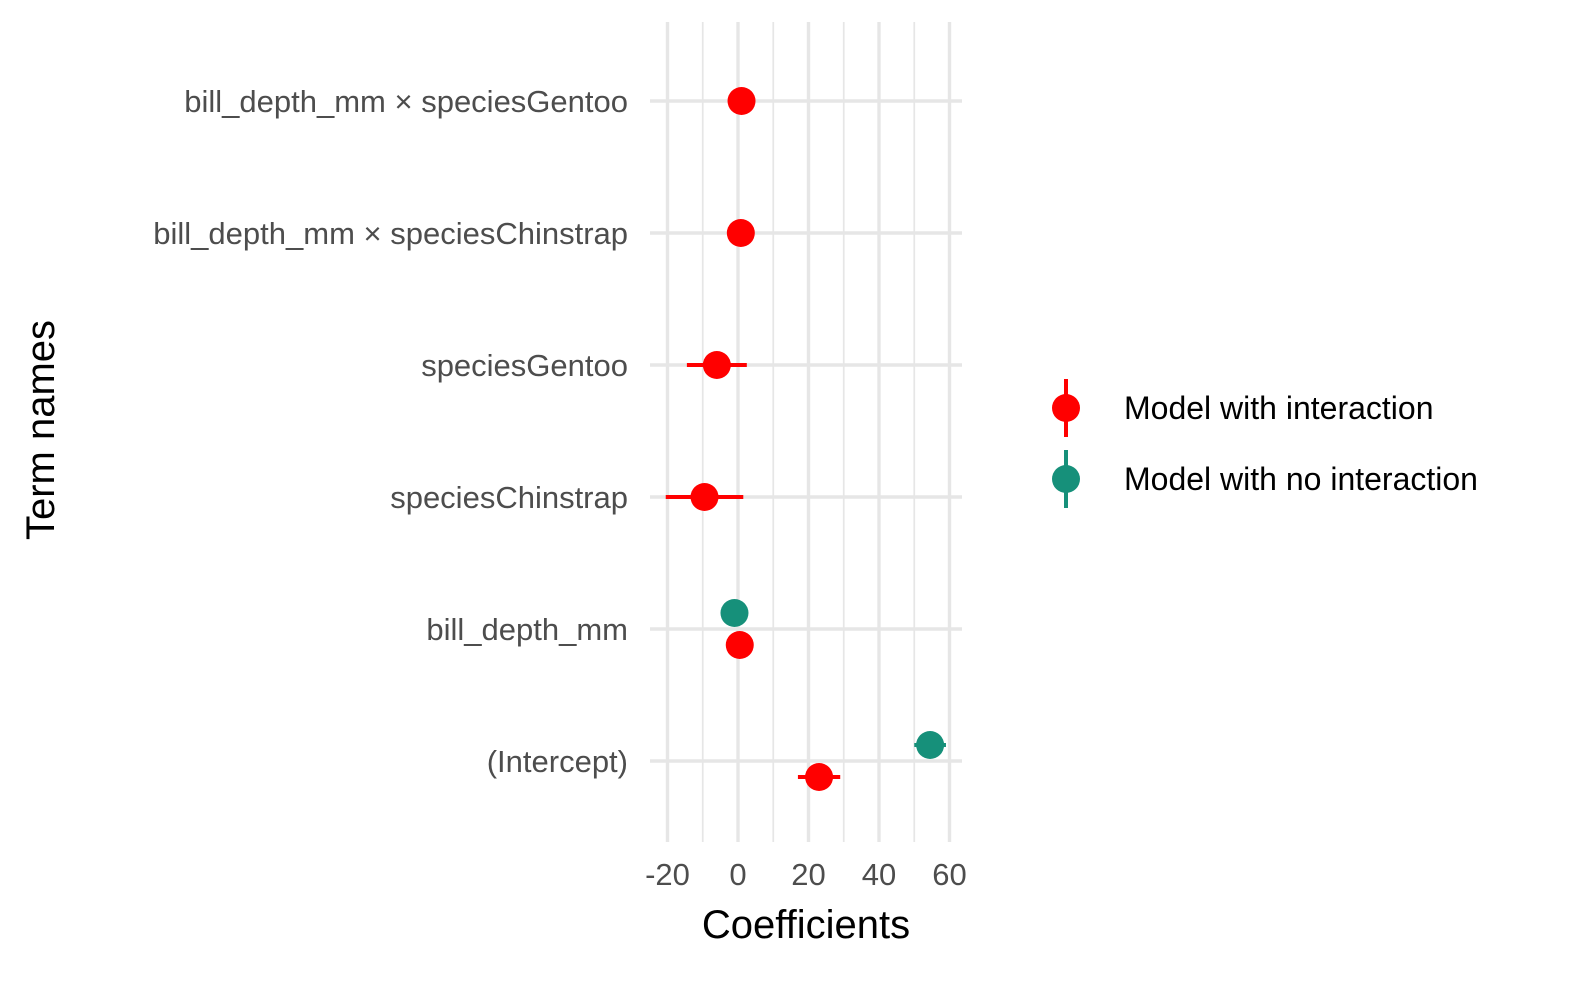 This screenshot has height=983, width=1590. I want to click on y-tick-label: bill_depth_mm × speciesChinstrap, so click(390, 233).